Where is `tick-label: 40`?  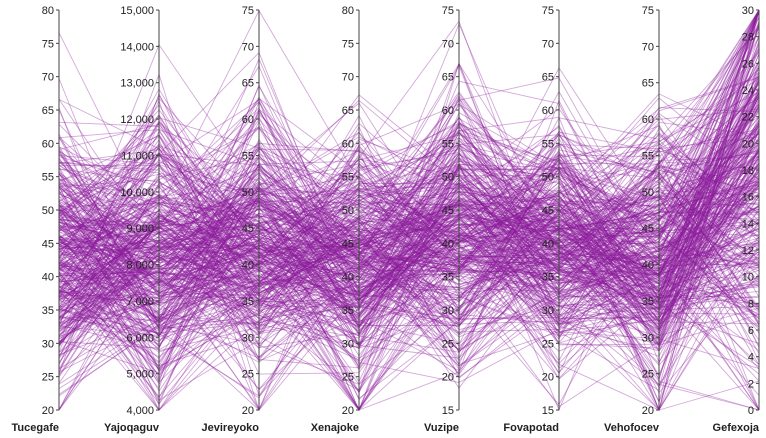
tick-label: 40 is located at coordinates (648, 266).